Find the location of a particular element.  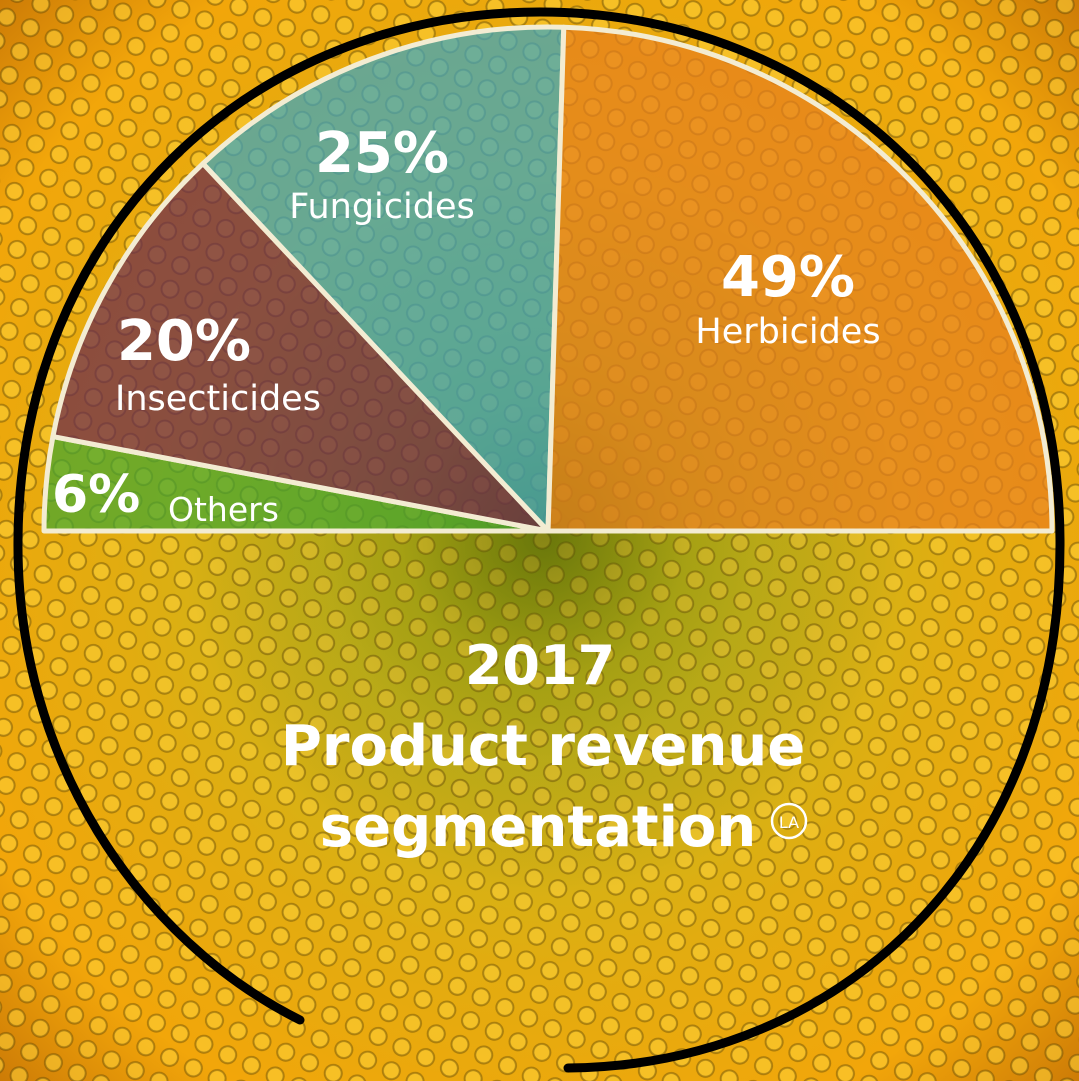

slice-label-others: Others is located at coordinates (223, 509).